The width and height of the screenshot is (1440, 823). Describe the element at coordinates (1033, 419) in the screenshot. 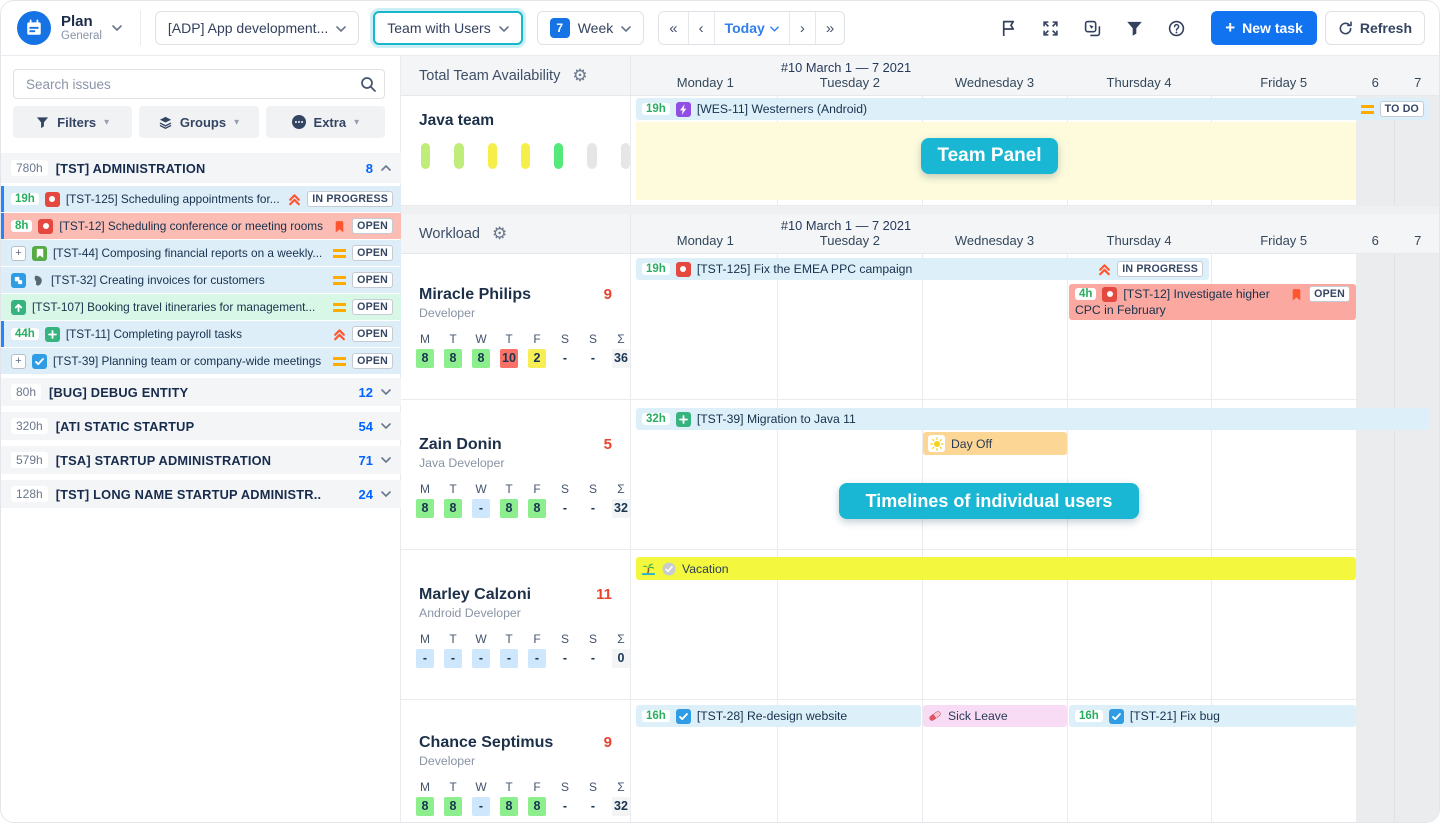

I see `task-bar-tst-39: 32h [TST-39] Migration to Java 11` at that location.